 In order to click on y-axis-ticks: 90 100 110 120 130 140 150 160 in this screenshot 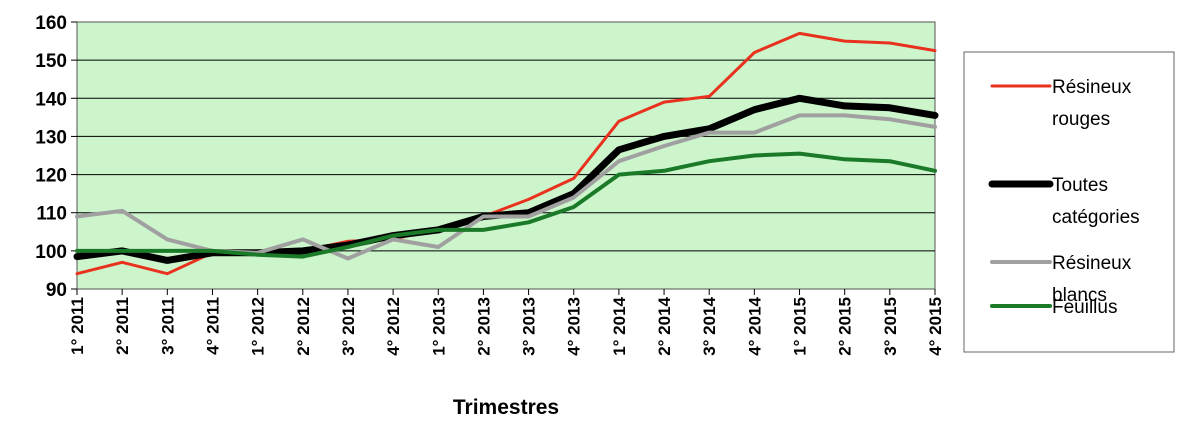, I will do `click(56, 157)`.